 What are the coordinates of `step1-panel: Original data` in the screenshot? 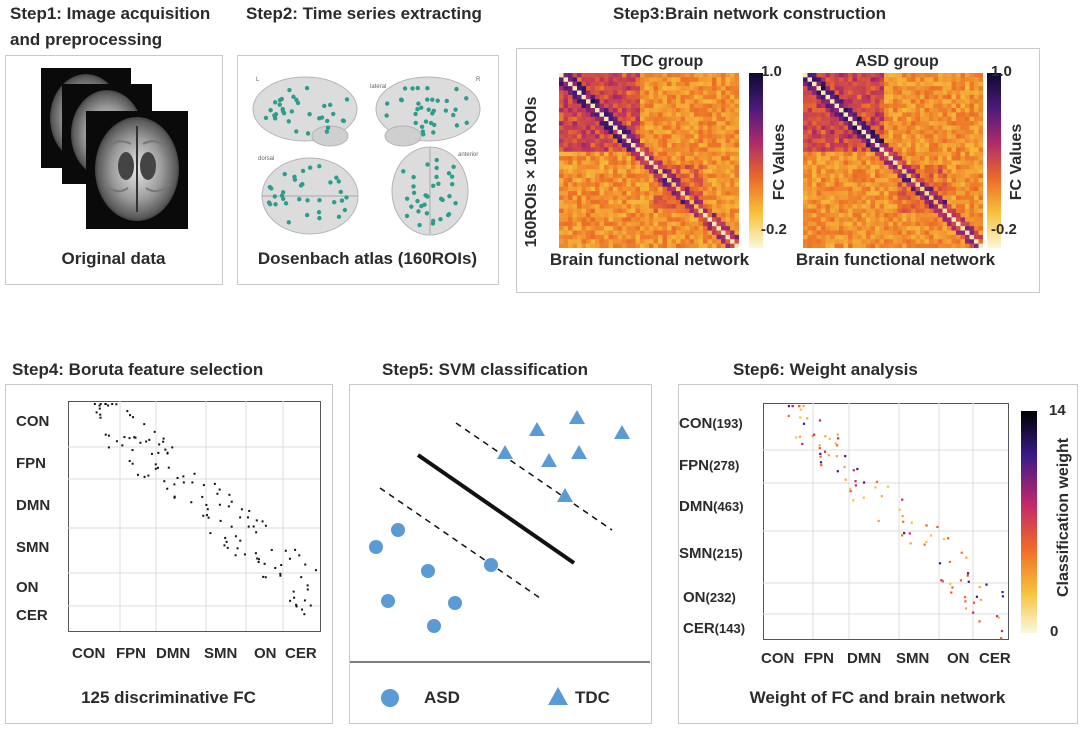 It's located at (114, 170).